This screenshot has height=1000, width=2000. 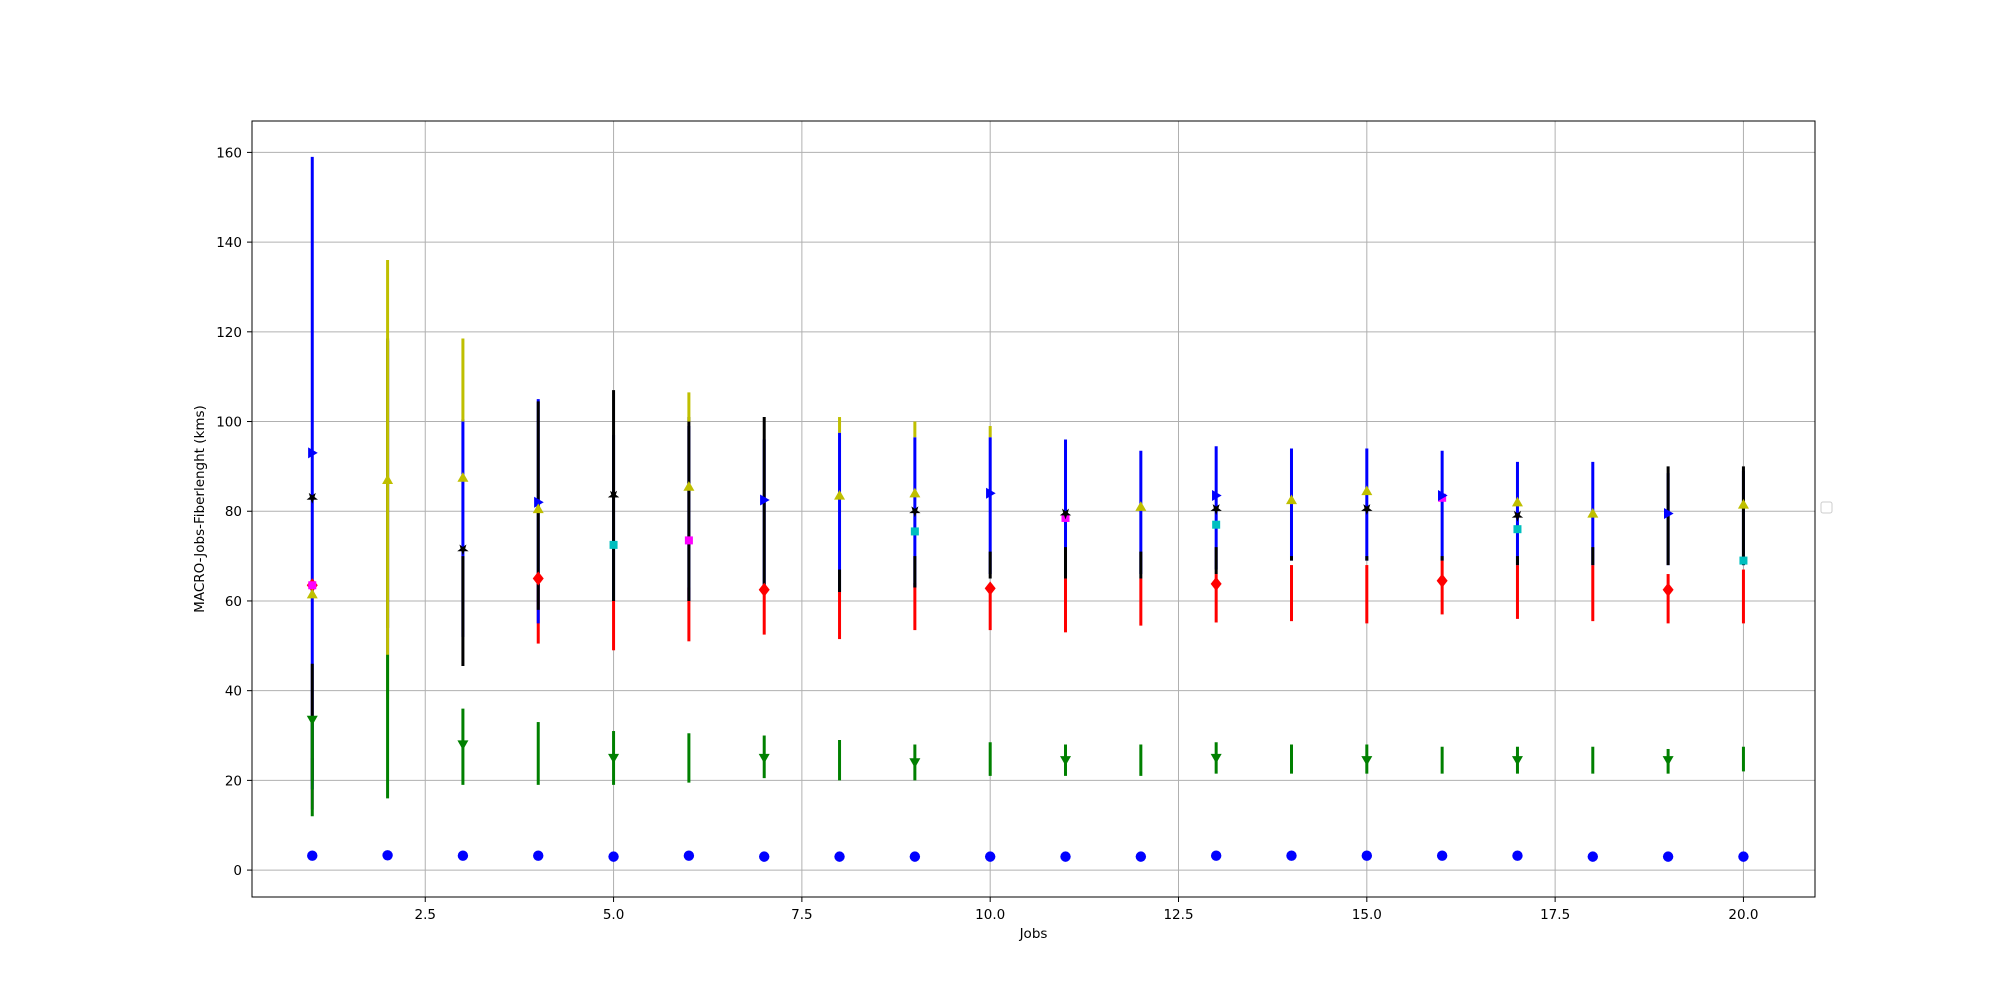 What do you see at coordinates (233, 781) in the screenshot?
I see `y-tick-label: 20` at bounding box center [233, 781].